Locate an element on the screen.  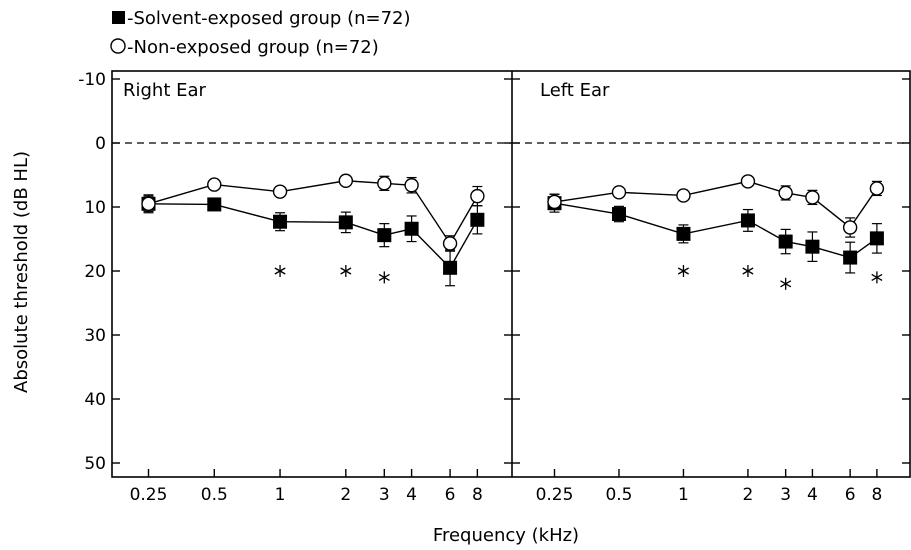
panel-title-right-ear: Right Ear is located at coordinates (165, 90).